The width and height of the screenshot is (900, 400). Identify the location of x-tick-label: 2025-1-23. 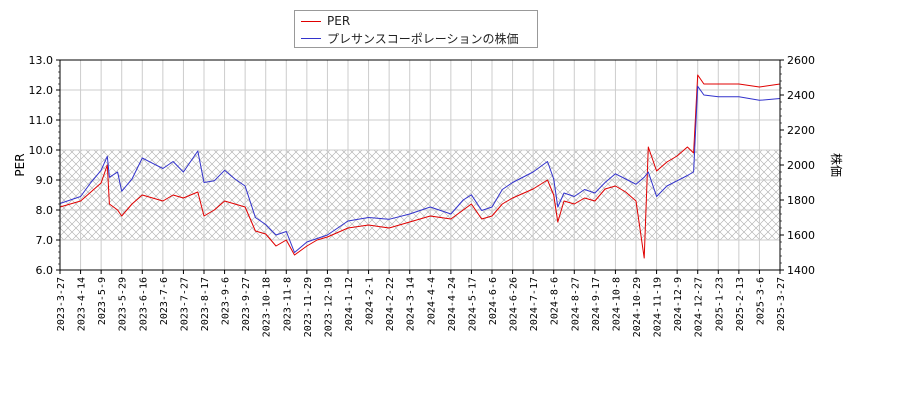
(719, 304).